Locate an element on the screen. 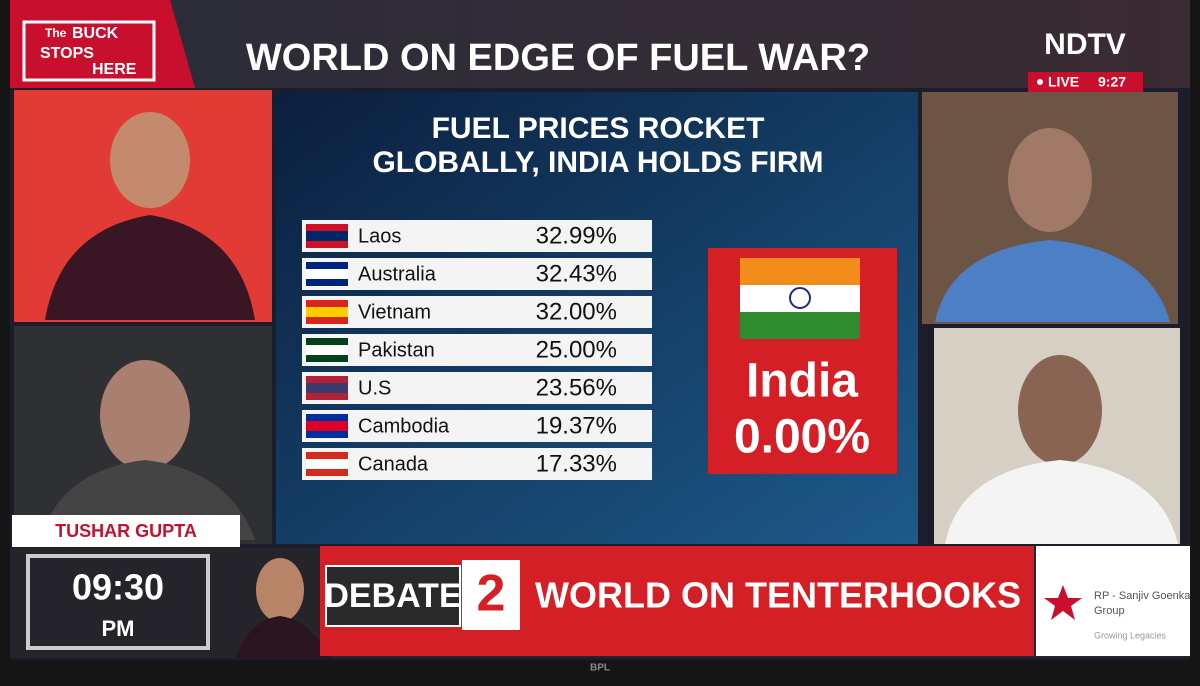 The width and height of the screenshot is (1200, 686). price-change: 23.56% is located at coordinates (576, 387).